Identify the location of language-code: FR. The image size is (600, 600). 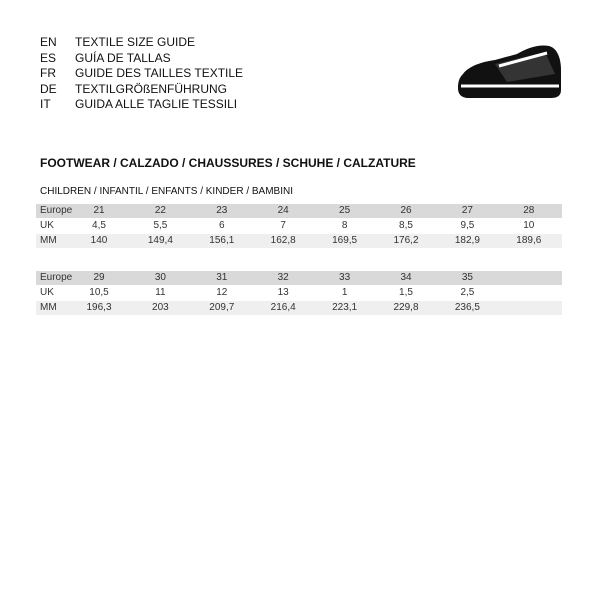
(48, 73).